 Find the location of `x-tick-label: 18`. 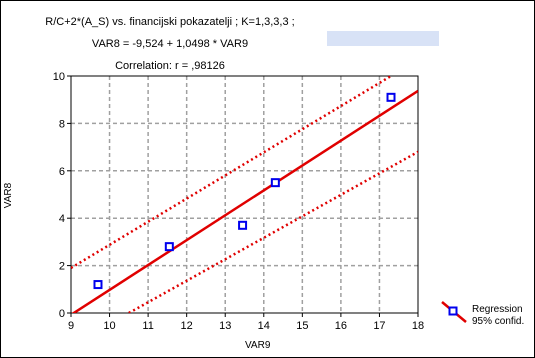

x-tick-label: 18 is located at coordinates (418, 326).